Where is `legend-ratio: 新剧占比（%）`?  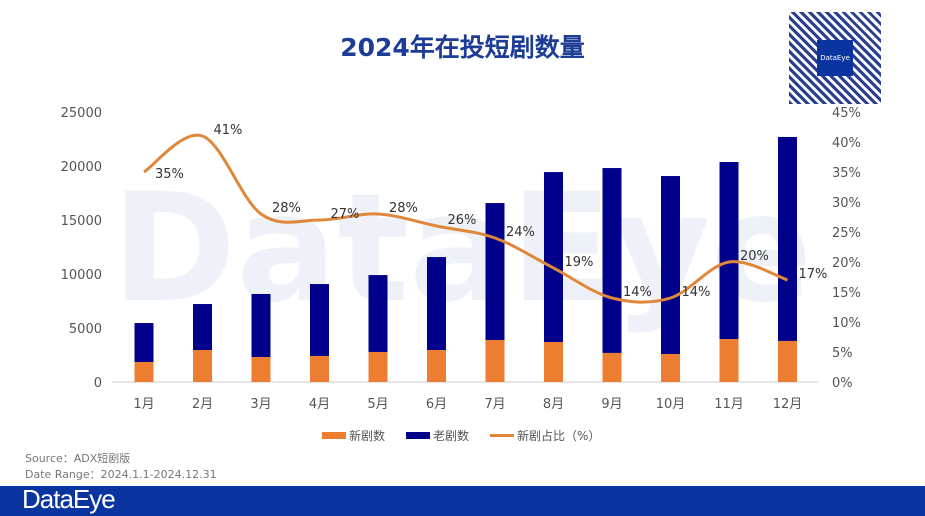 legend-ratio: 新剧占比（%） is located at coordinates (545, 435).